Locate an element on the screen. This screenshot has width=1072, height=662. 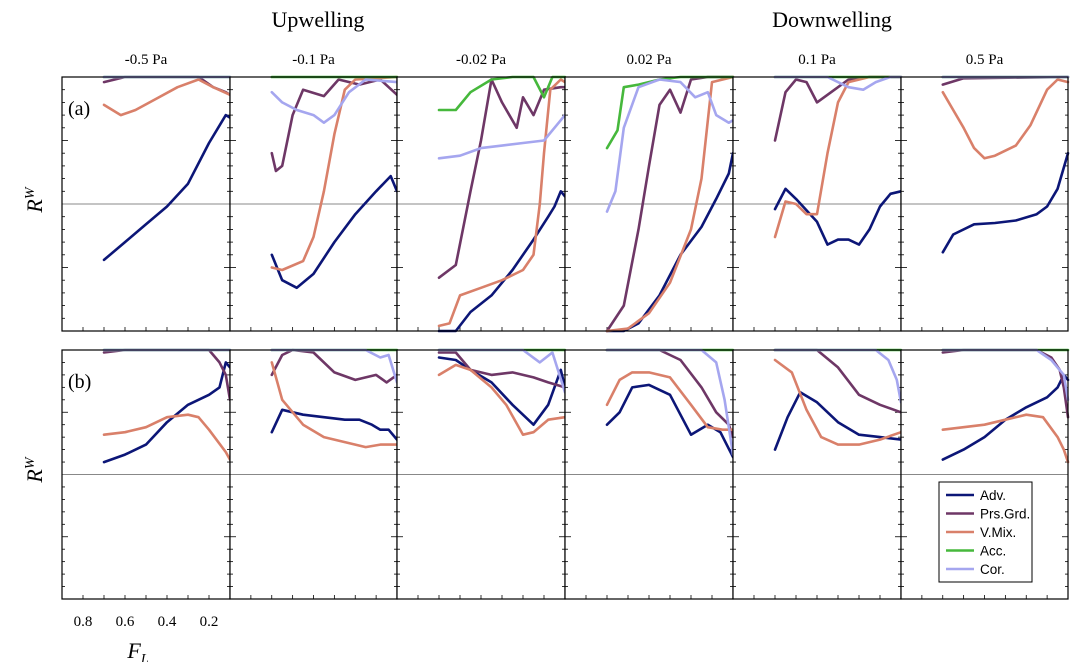
column-title-0-5-pa: 0.5 Pa is located at coordinates (985, 60).